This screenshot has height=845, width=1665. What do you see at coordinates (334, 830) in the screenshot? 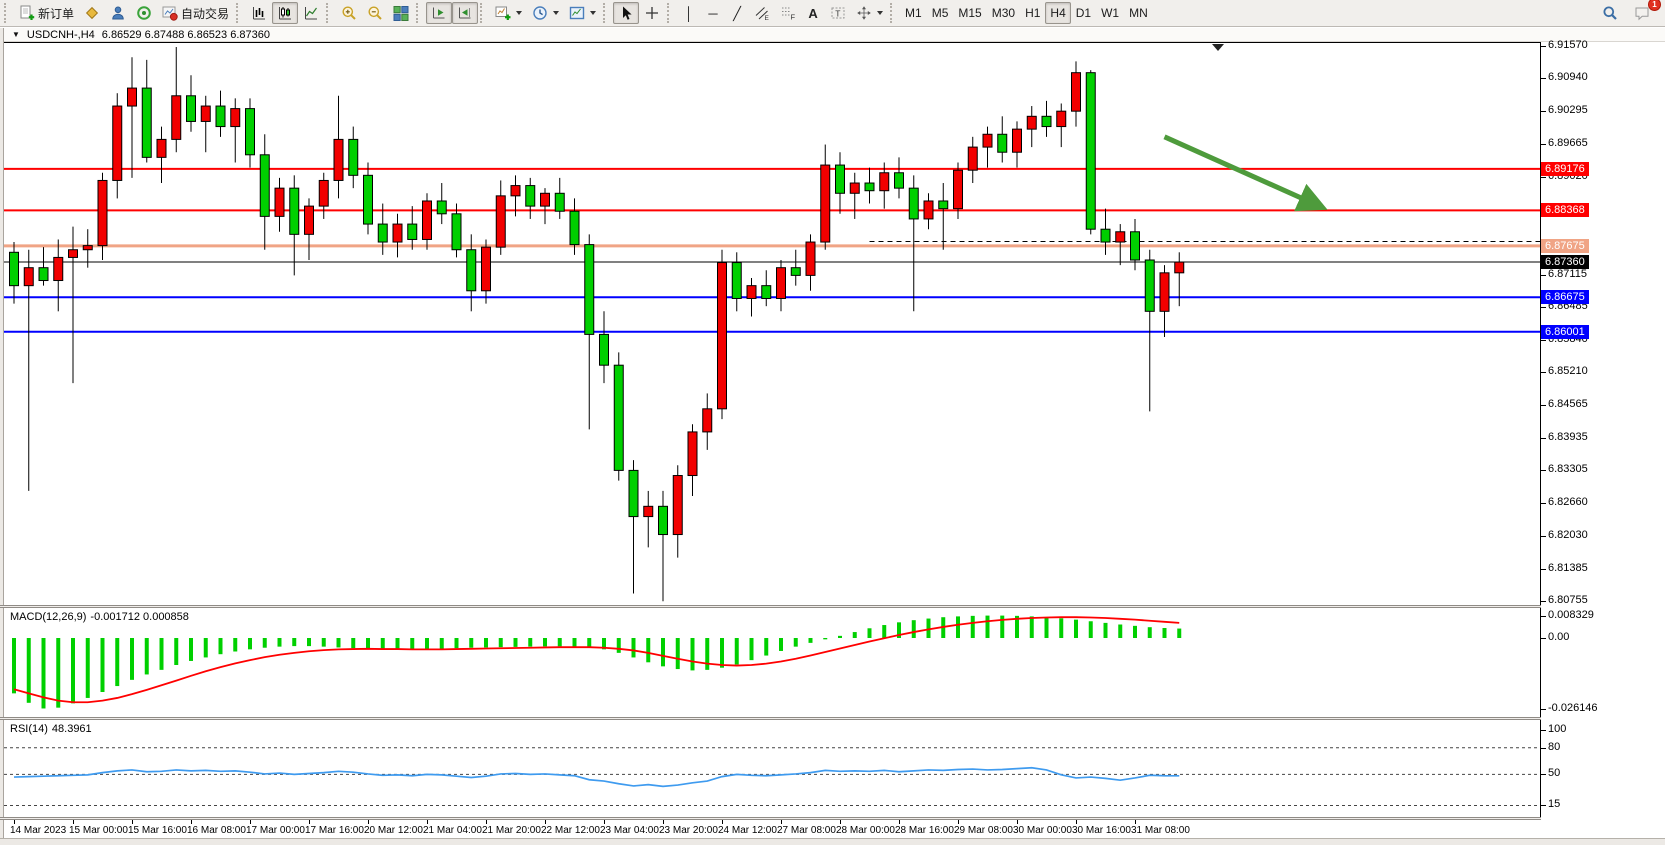
I see `time-tick-label: 17 Mar 16:00` at bounding box center [334, 830].